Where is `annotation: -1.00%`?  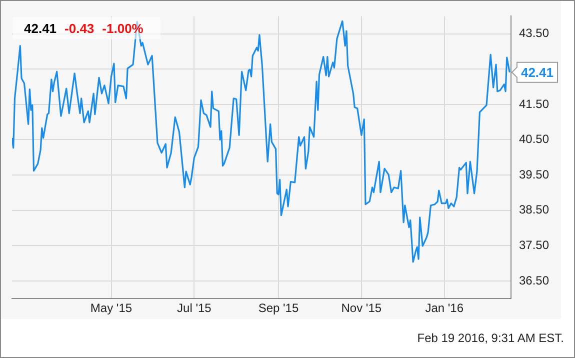 annotation: -1.00% is located at coordinates (123, 28).